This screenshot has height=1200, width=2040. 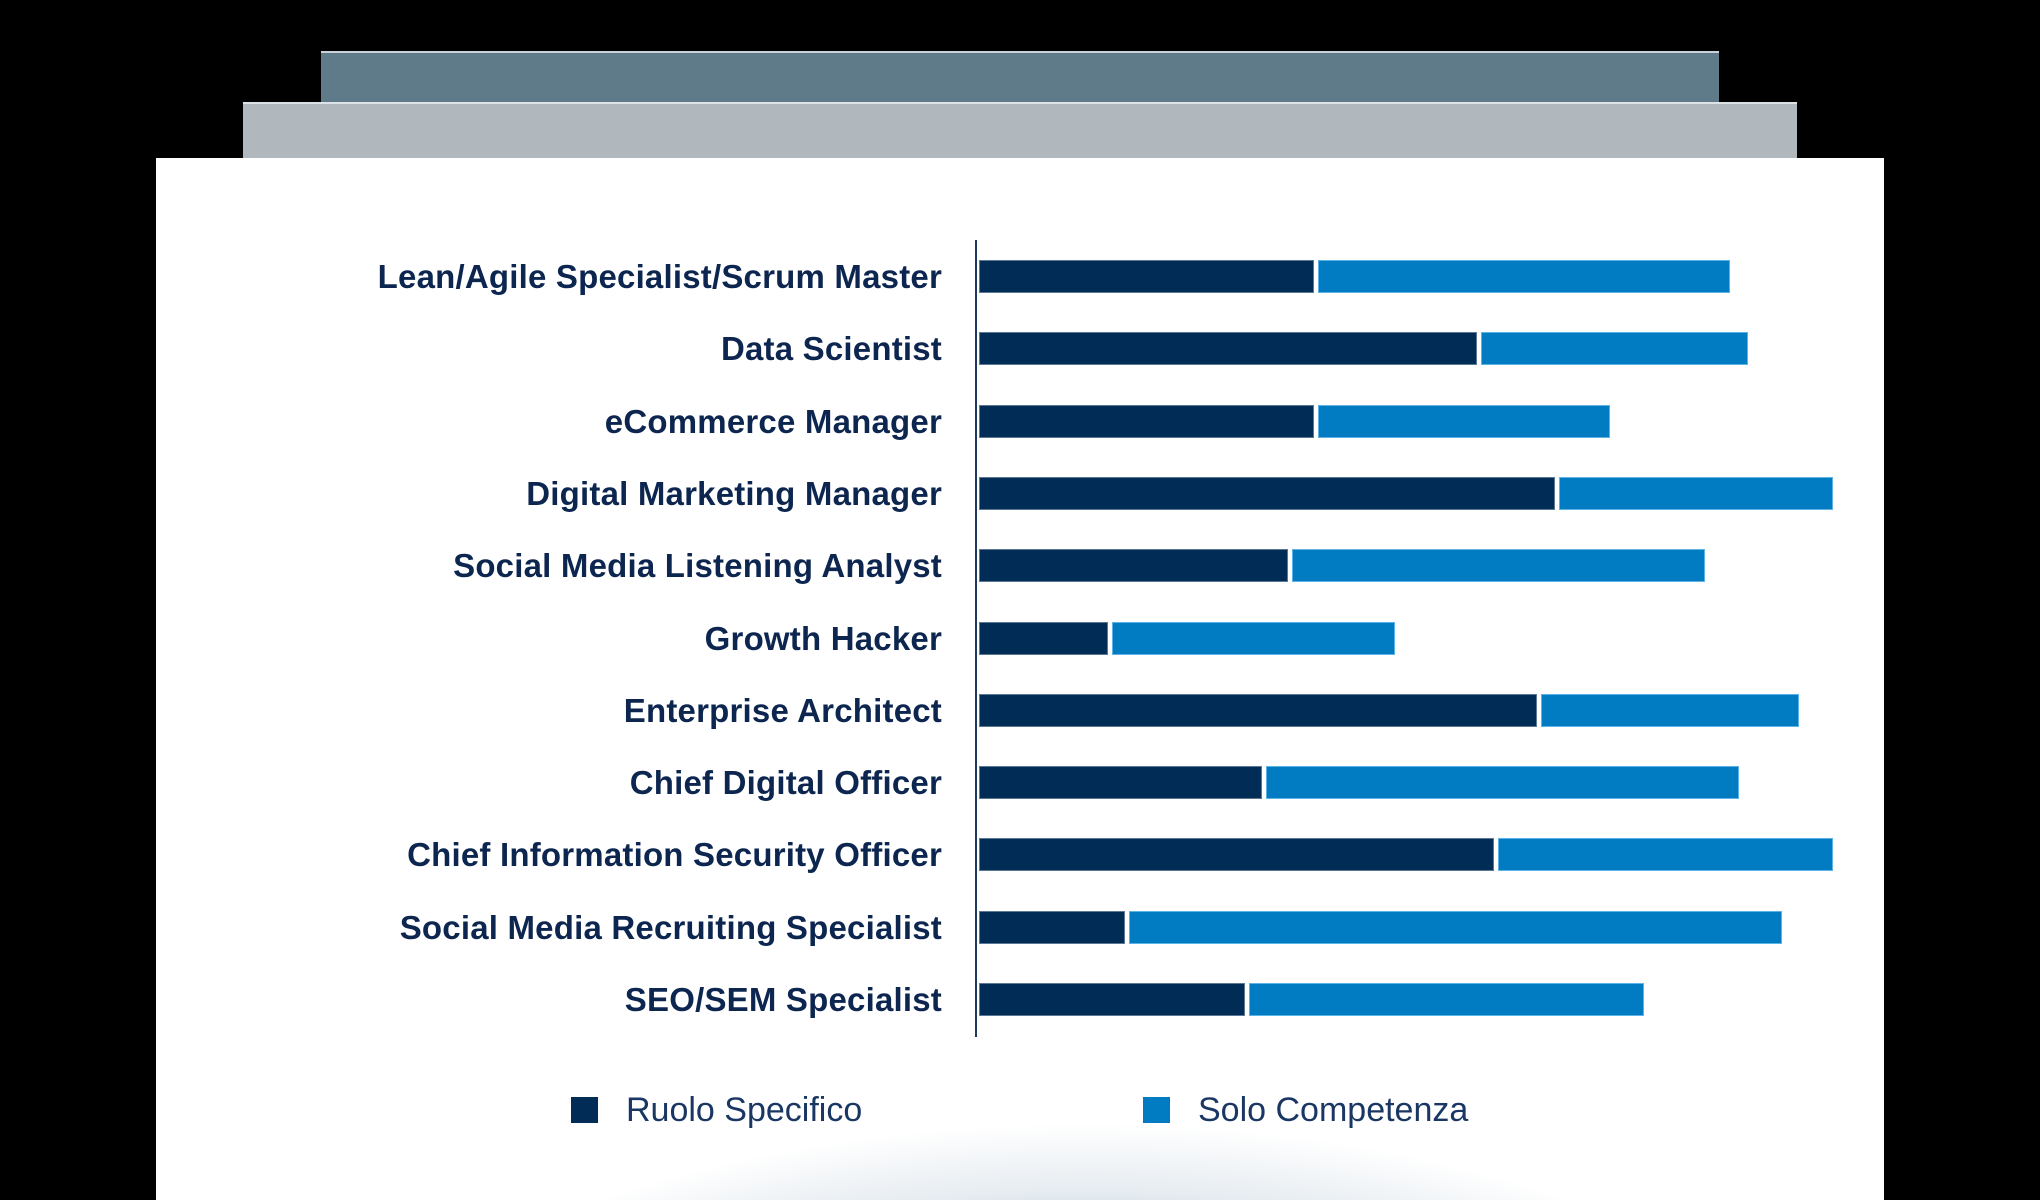 I want to click on category-label: Chief Information Security Officer, so click(x=674, y=855).